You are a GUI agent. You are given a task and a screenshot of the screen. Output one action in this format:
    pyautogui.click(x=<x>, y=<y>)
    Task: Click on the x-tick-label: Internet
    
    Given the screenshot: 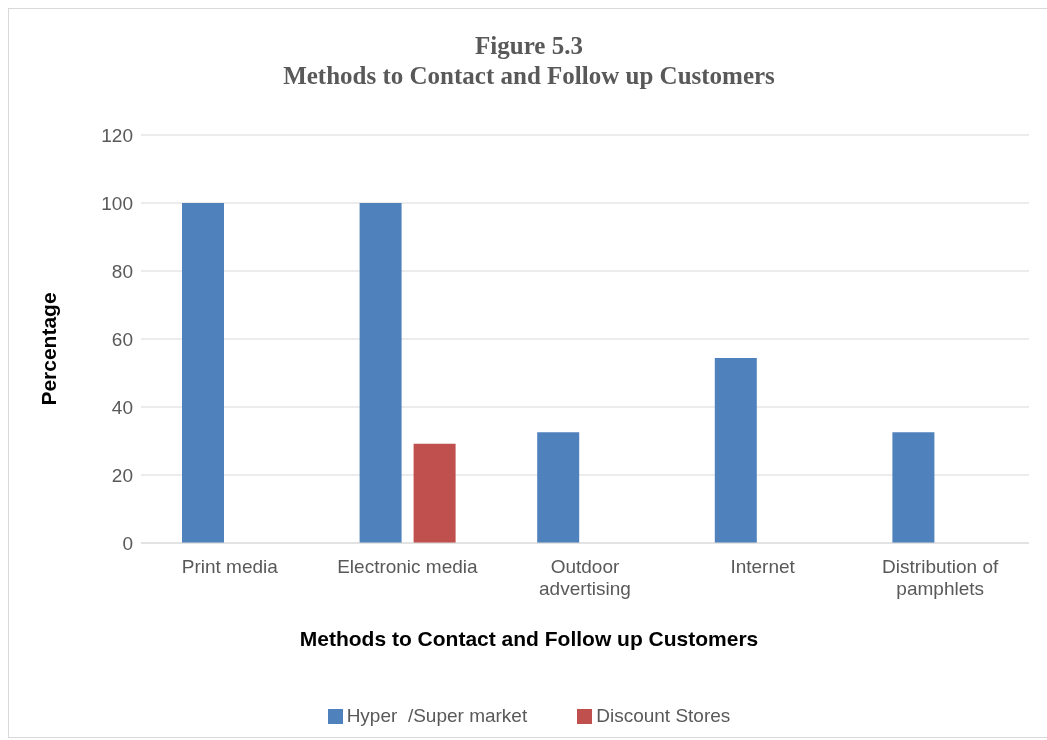 What is the action you would take?
    pyautogui.click(x=763, y=566)
    